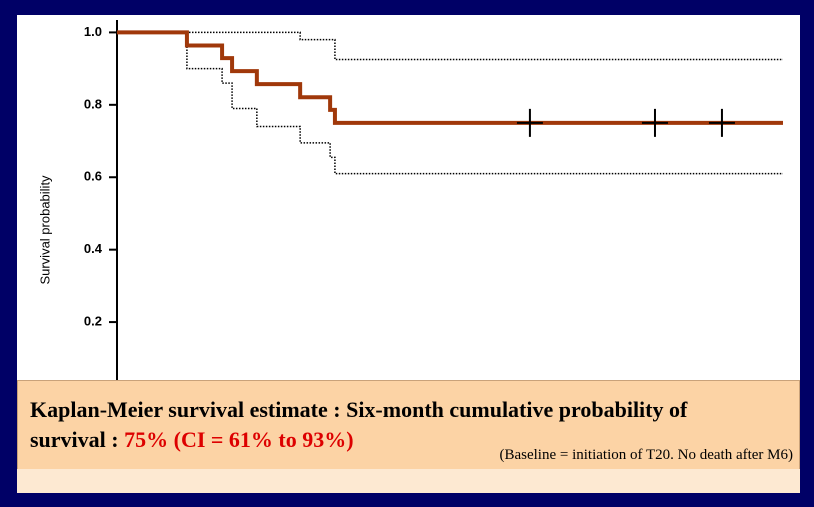 The height and width of the screenshot is (507, 814). Describe the element at coordinates (93, 248) in the screenshot. I see `y-tick-label: 0.4` at that location.